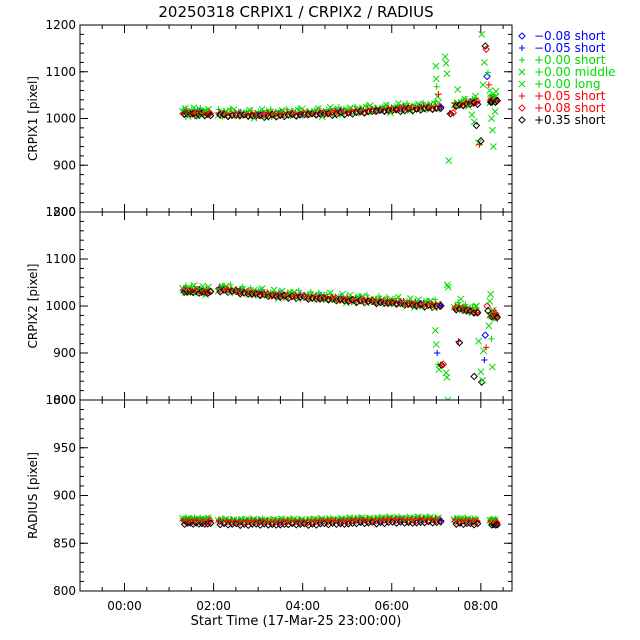 The image size is (640, 640). I want to click on y-axis-title: CRPIX1 [pixel], so click(33, 118).